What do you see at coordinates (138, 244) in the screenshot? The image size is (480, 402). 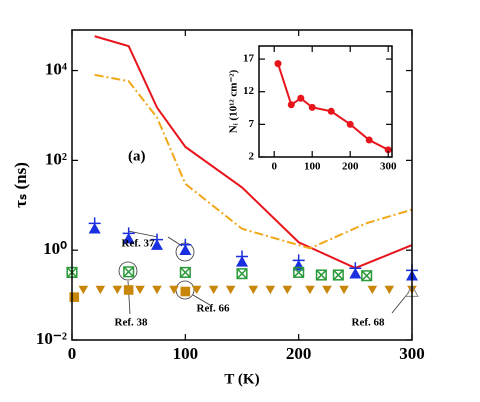 I see `annotation: Ref. 37` at bounding box center [138, 244].